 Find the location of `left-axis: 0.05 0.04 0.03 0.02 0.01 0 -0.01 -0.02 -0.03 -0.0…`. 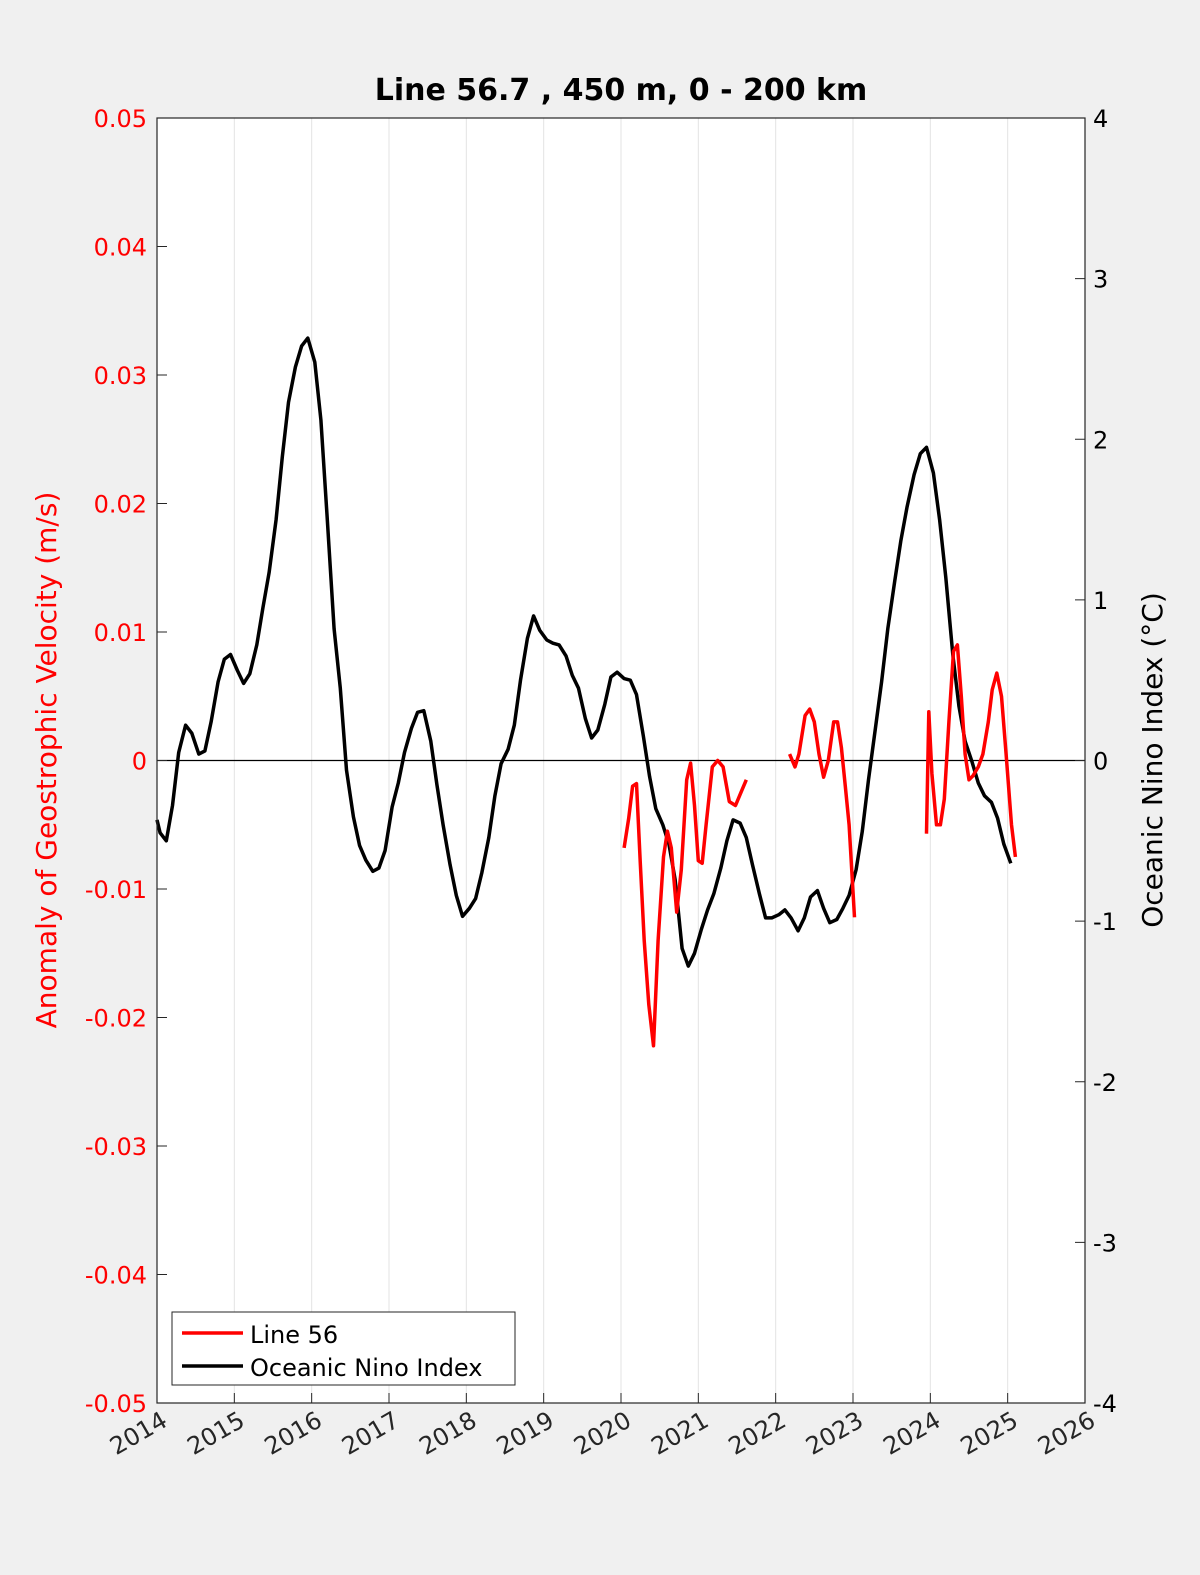

left-axis: 0.05 0.04 0.03 0.02 0.01 0 -0.01 -0.02 -0.03 -0.0… is located at coordinates (126, 761).